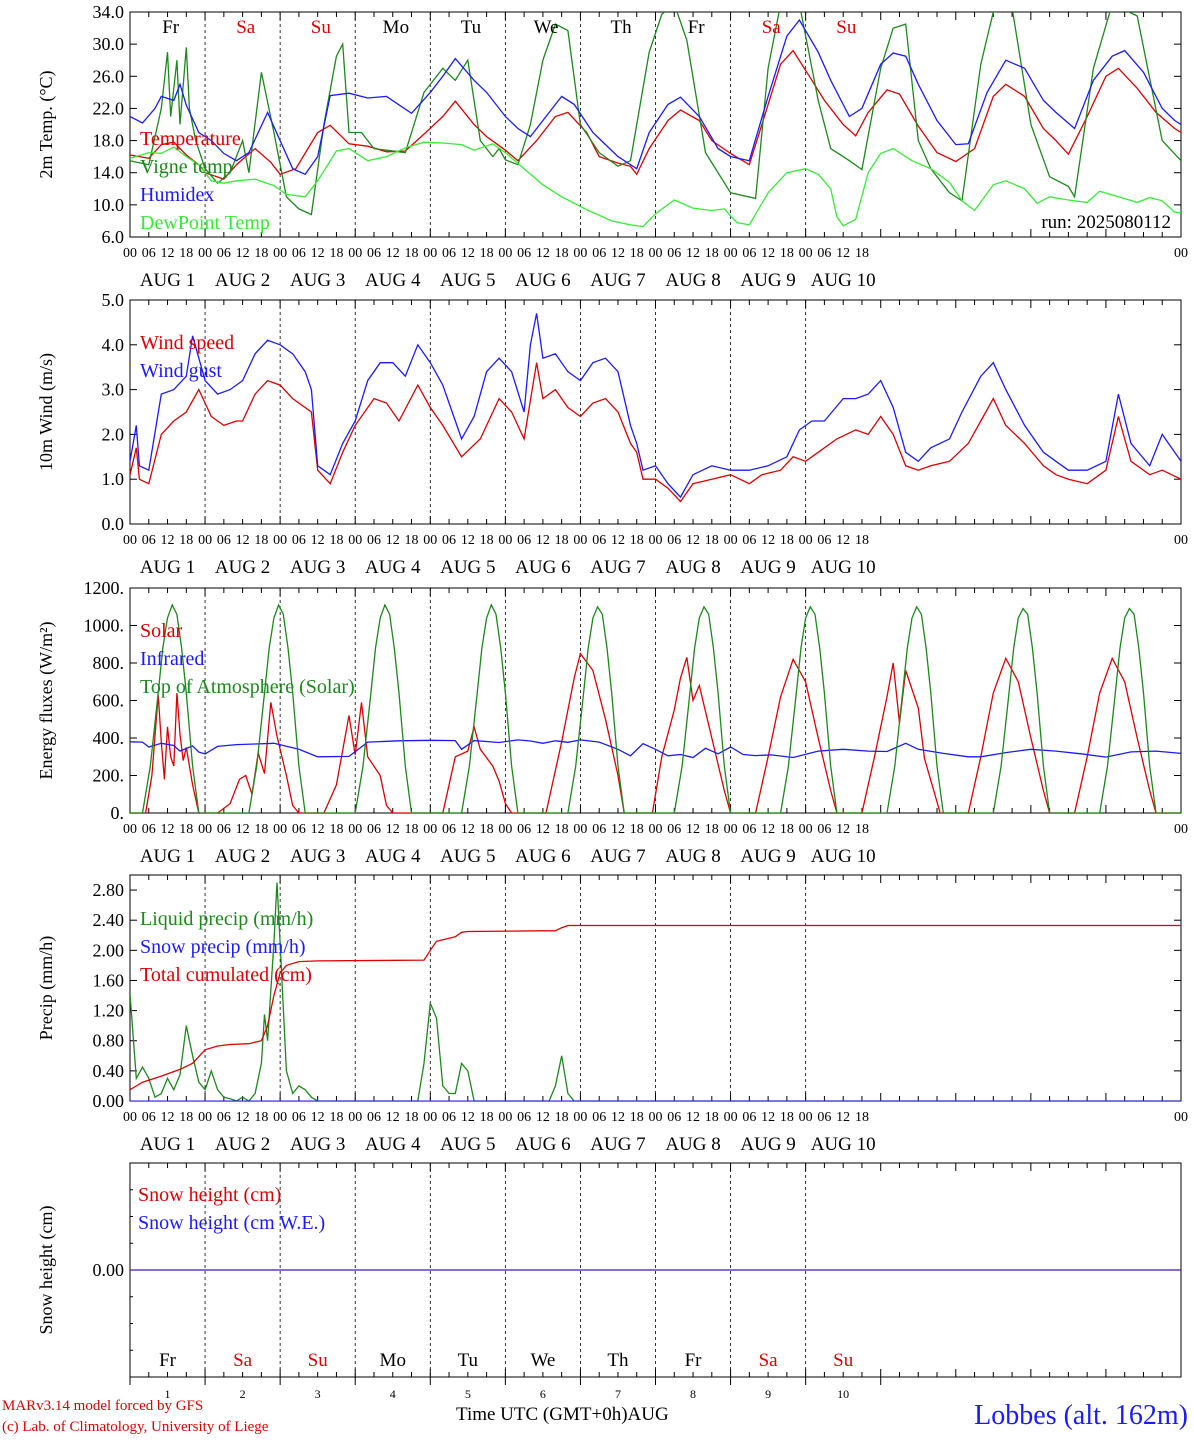 This screenshot has width=1194, height=1440. Describe the element at coordinates (104, 626) in the screenshot. I see `y-tick-label: 1000.` at that location.